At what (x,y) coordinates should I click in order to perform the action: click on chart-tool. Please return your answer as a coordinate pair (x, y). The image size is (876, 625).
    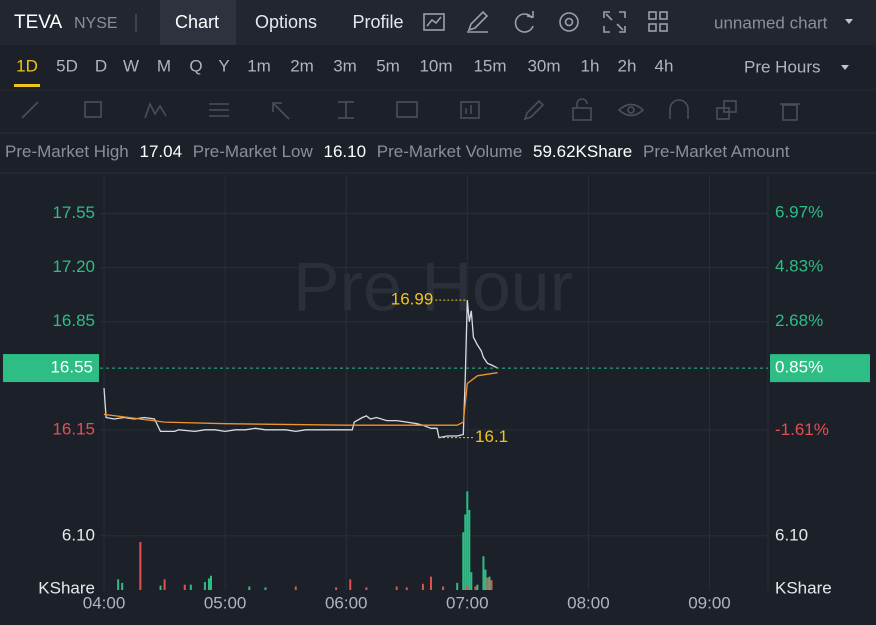
    Looking at the image, I should click on (470, 110).